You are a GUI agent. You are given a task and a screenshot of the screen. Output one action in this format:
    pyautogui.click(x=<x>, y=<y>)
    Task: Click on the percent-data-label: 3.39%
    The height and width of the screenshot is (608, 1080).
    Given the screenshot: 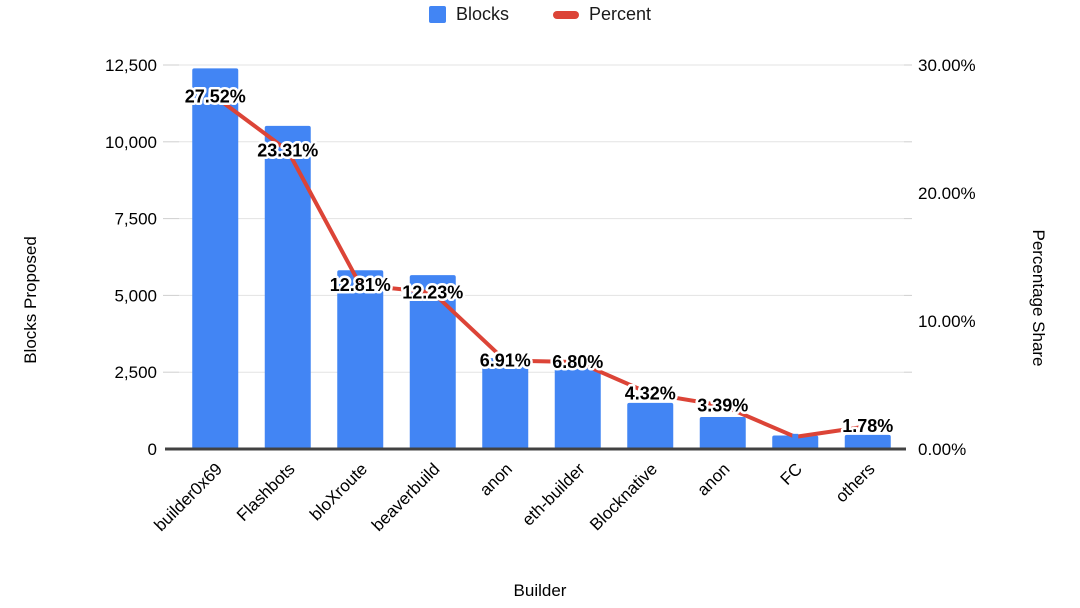 What is the action you would take?
    pyautogui.click(x=722, y=406)
    